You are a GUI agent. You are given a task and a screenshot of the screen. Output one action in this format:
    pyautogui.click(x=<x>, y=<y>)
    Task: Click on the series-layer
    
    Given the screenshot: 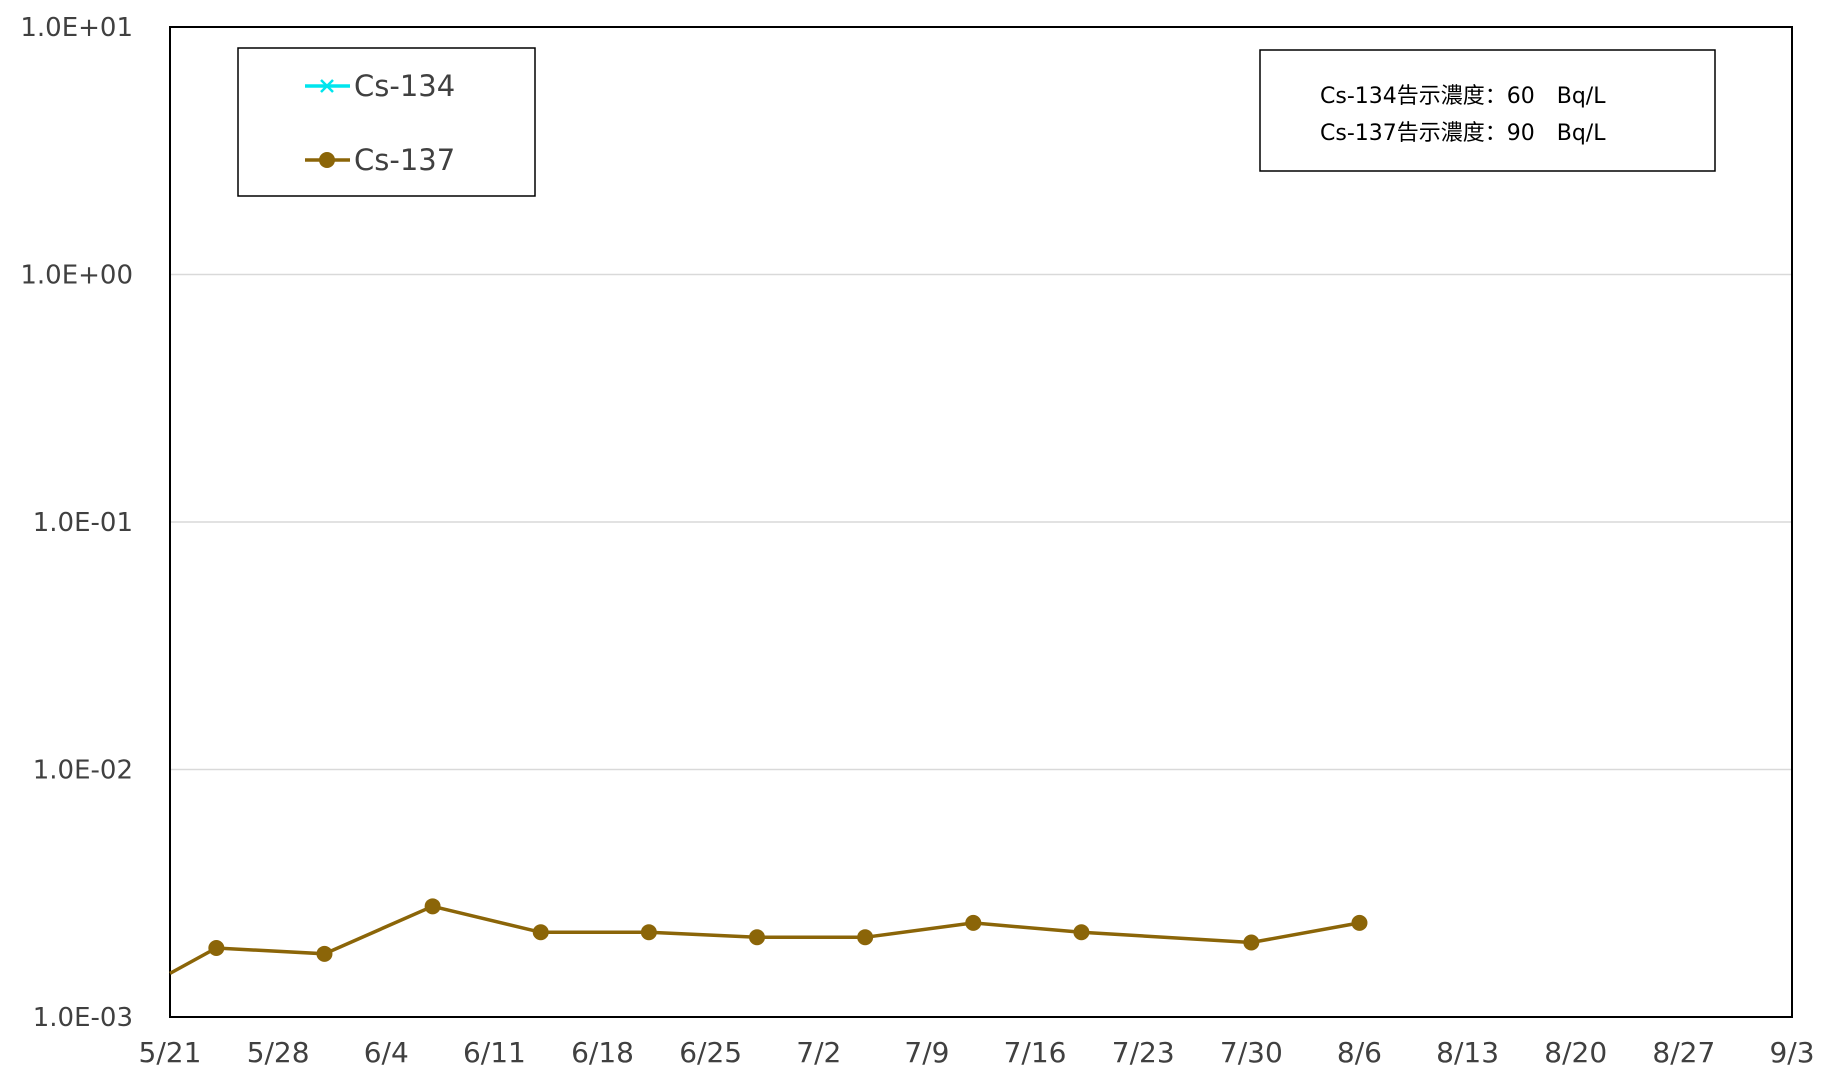 What is the action you would take?
    pyautogui.click(x=768, y=936)
    